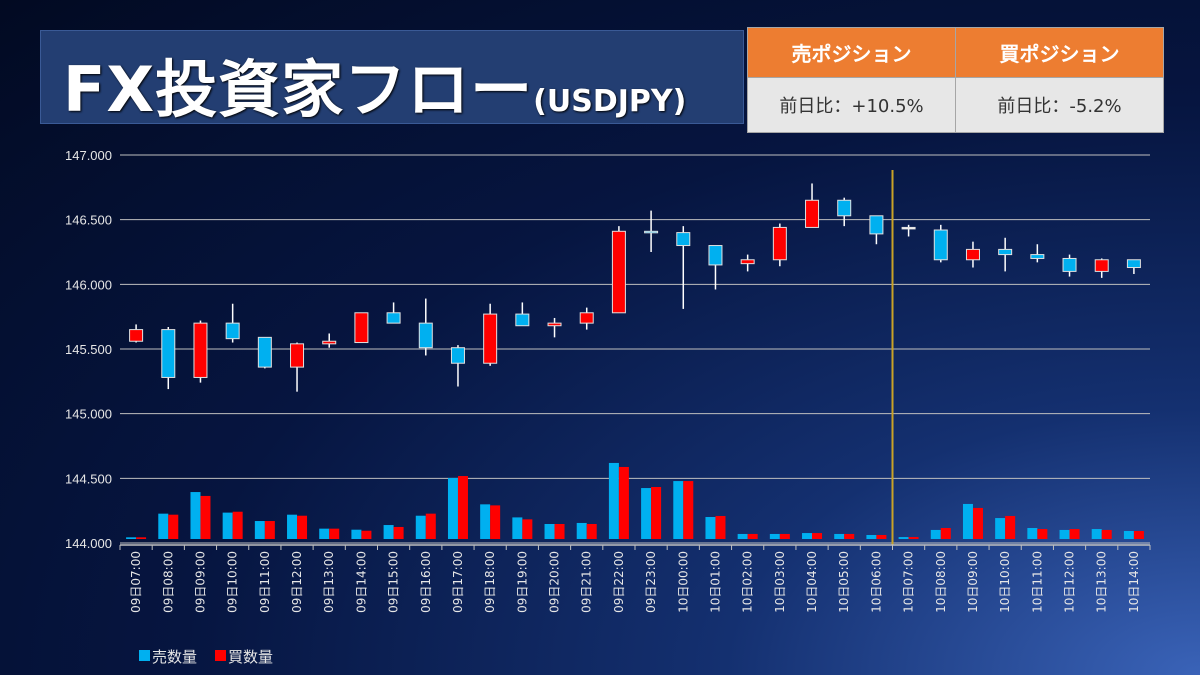 The width and height of the screenshot is (1200, 675). Describe the element at coordinates (233, 582) in the screenshot. I see `x-tick-label: 09日10:00` at that location.